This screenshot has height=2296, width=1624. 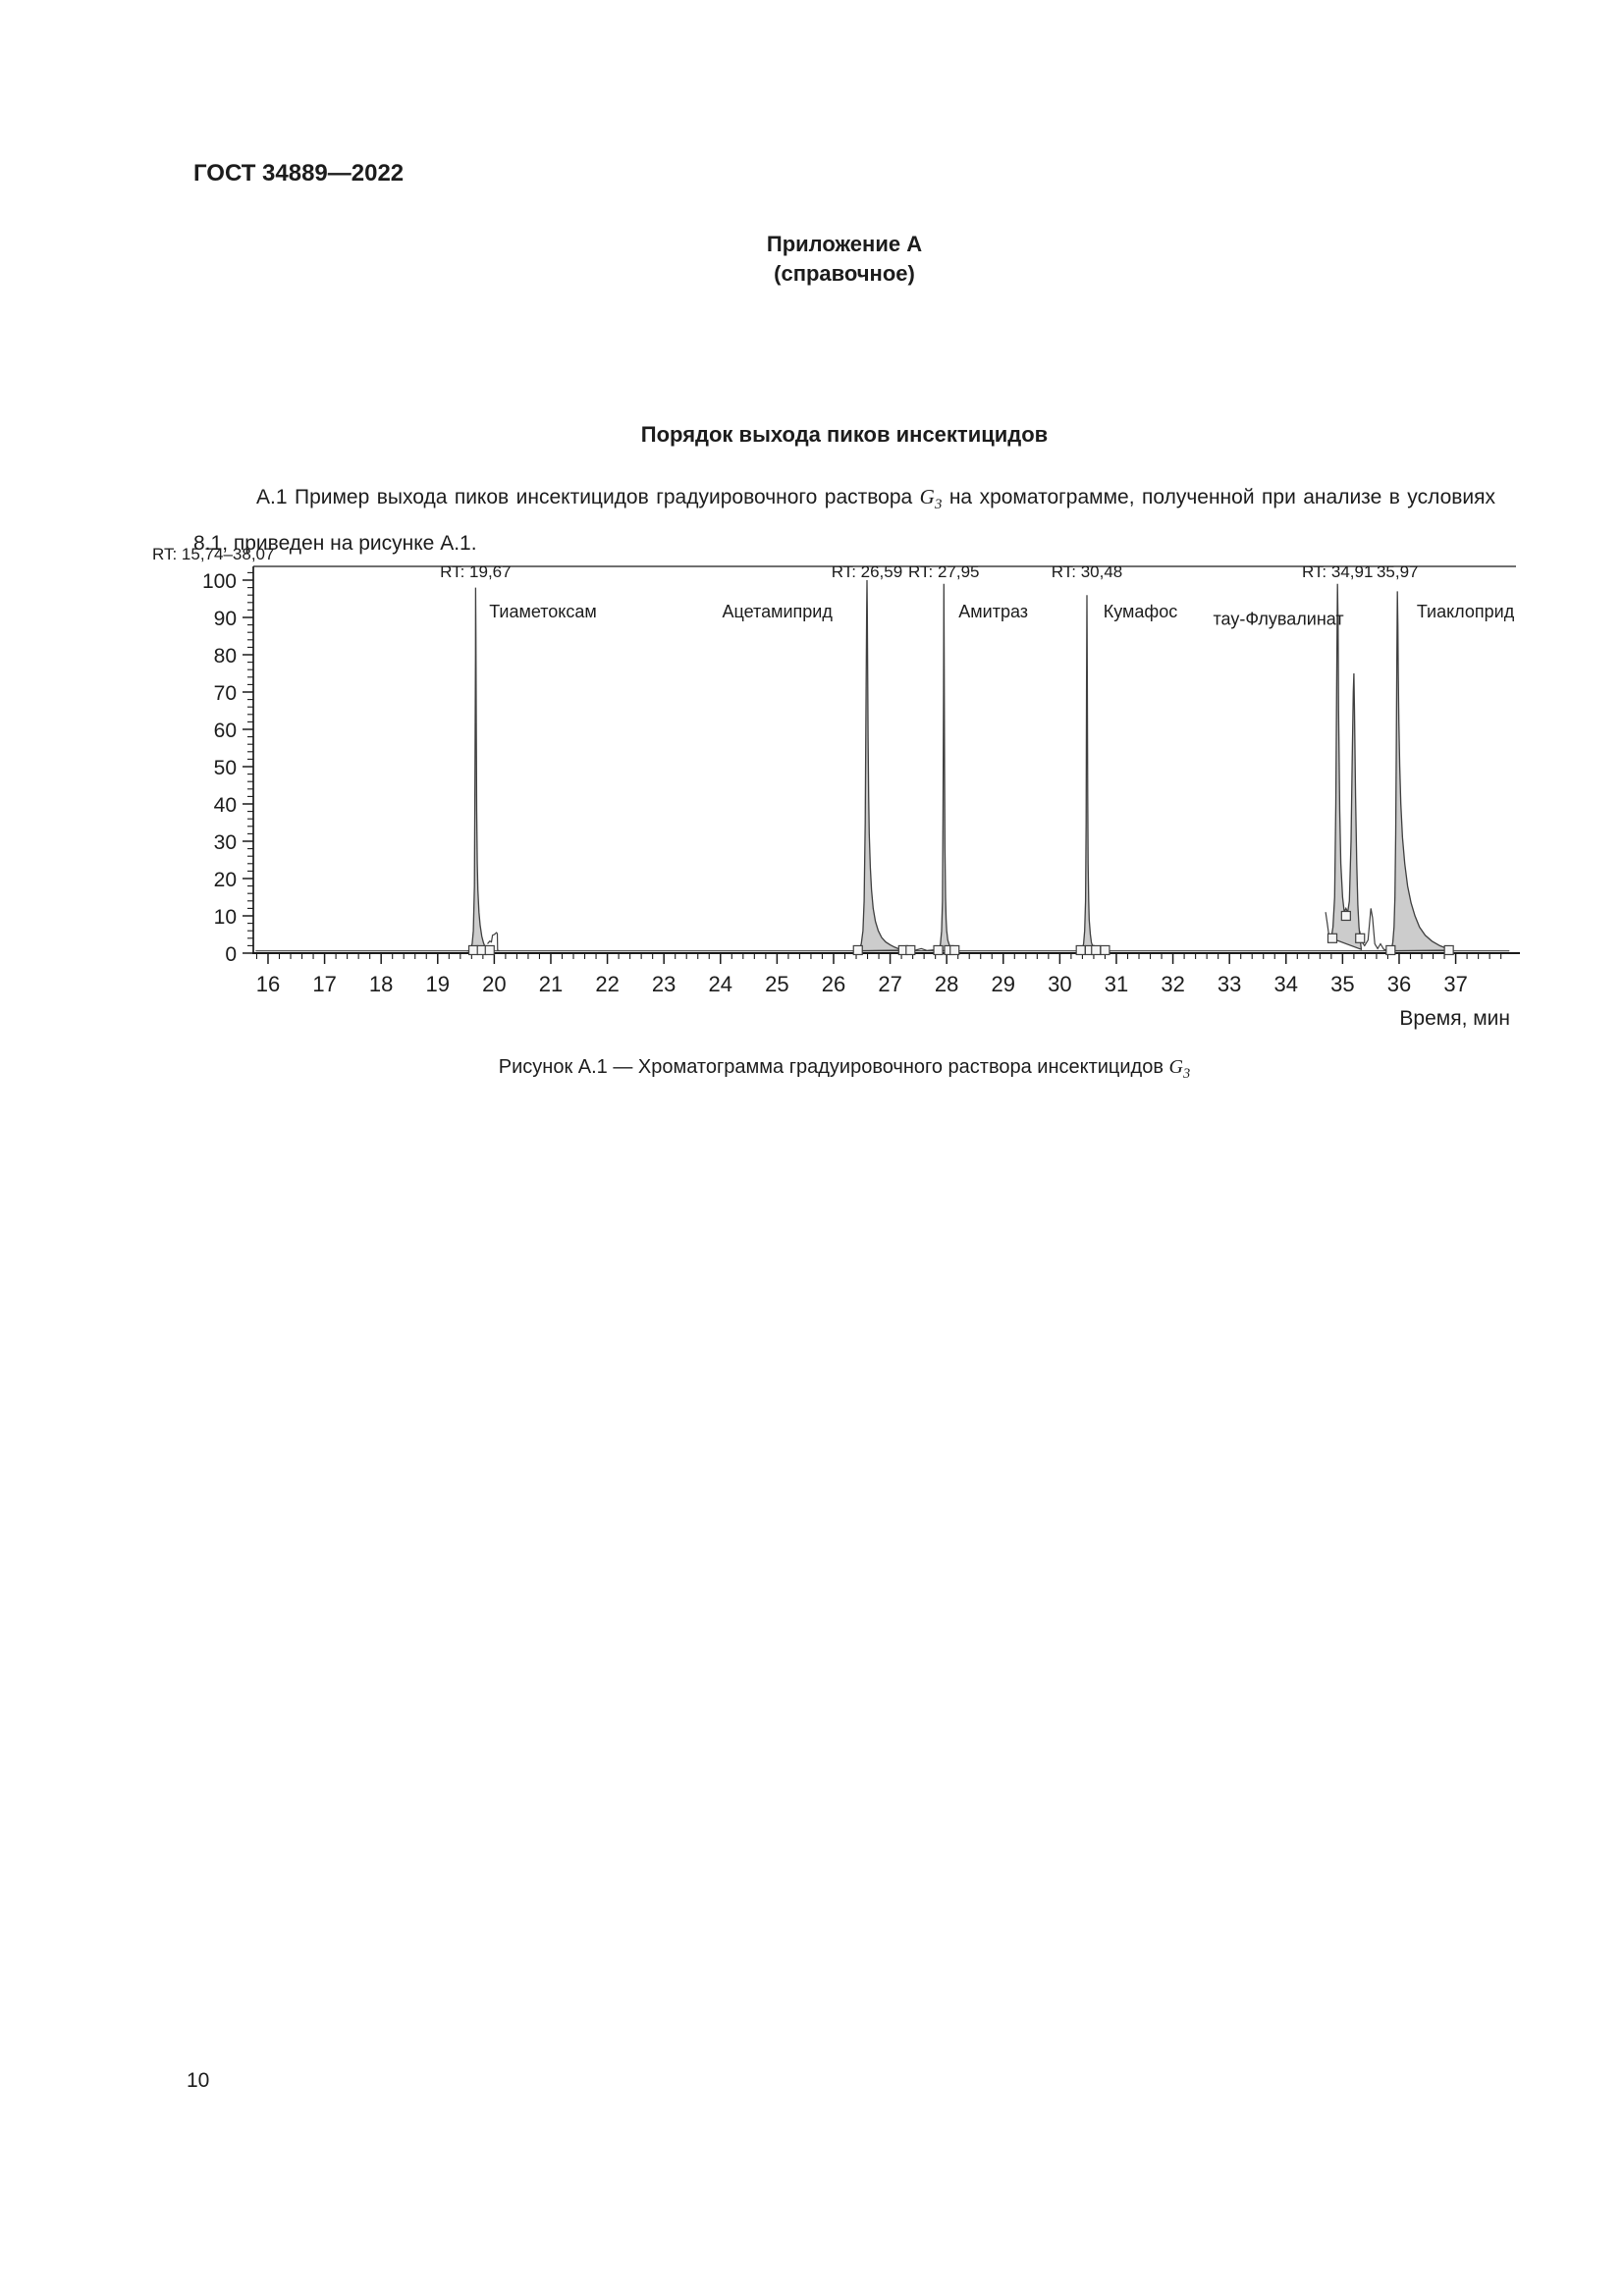 What do you see at coordinates (225, 805) in the screenshot?
I see `svg-text: 40` at bounding box center [225, 805].